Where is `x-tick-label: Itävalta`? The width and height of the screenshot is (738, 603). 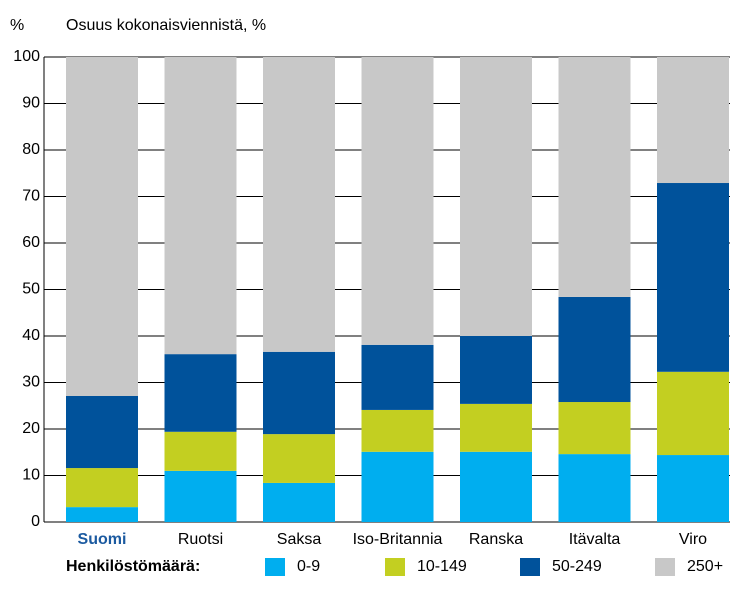
x-tick-label: Itävalta is located at coordinates (595, 539).